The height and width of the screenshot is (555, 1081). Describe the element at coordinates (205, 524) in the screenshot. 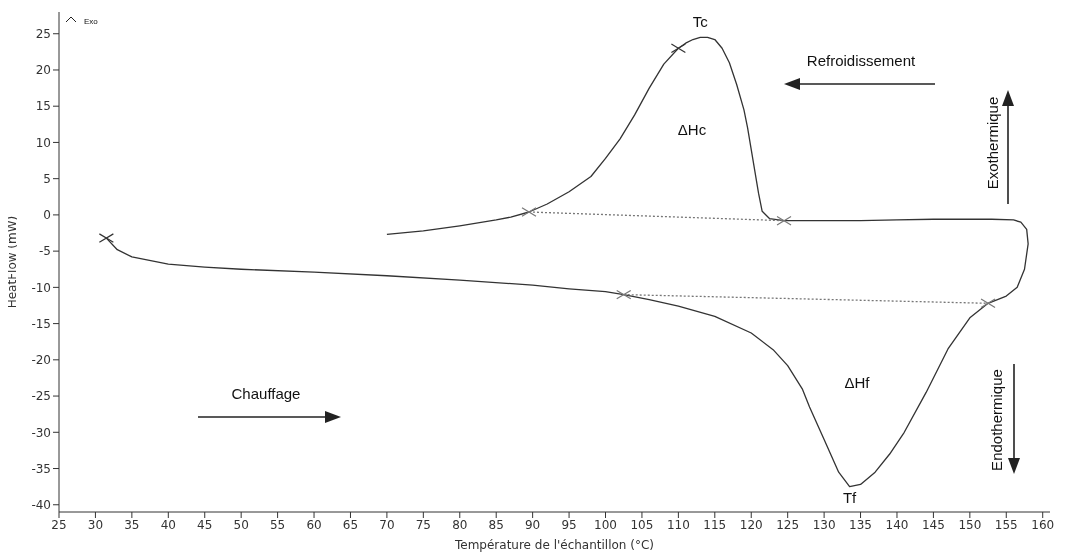

I see `x-tick-label: 45` at that location.